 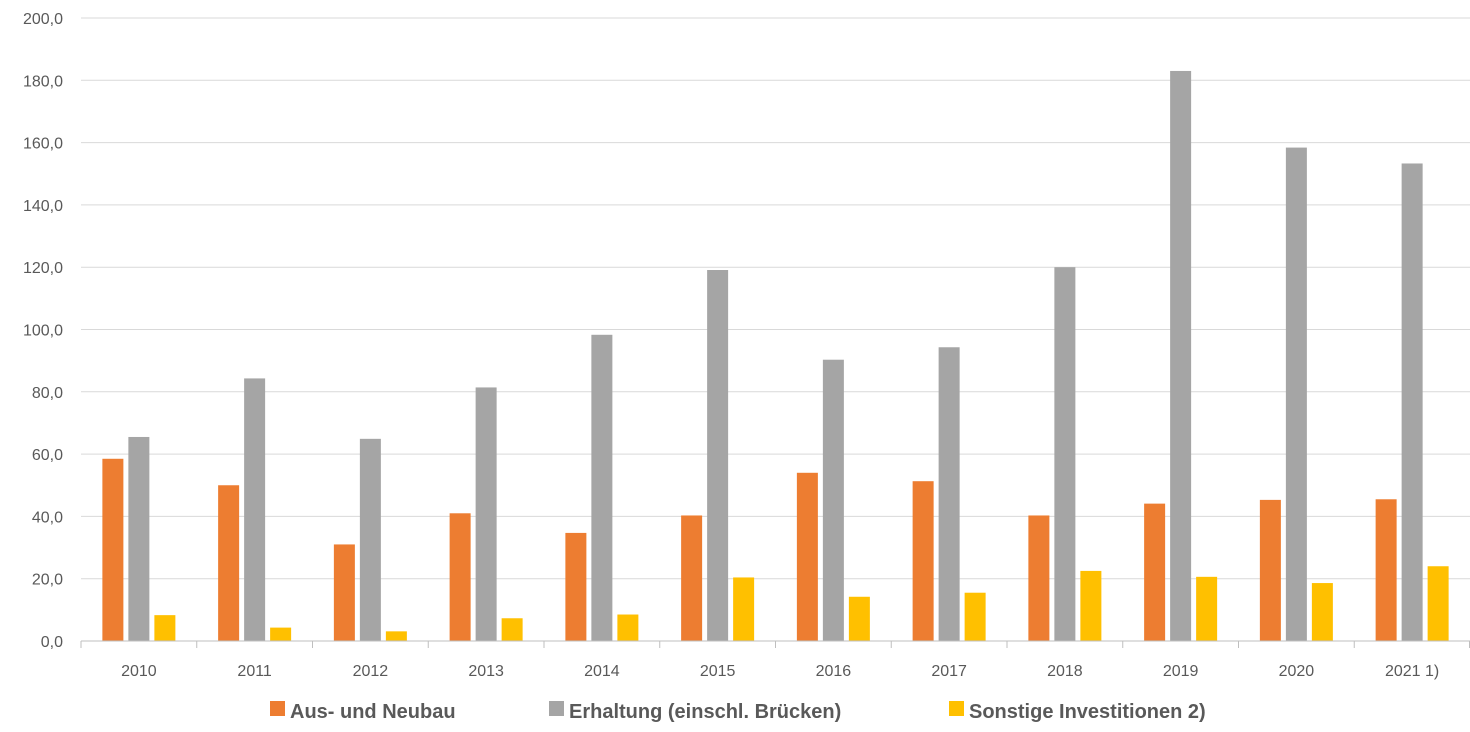 What do you see at coordinates (47, 393) in the screenshot?
I see `y-tick-label: 80,0` at bounding box center [47, 393].